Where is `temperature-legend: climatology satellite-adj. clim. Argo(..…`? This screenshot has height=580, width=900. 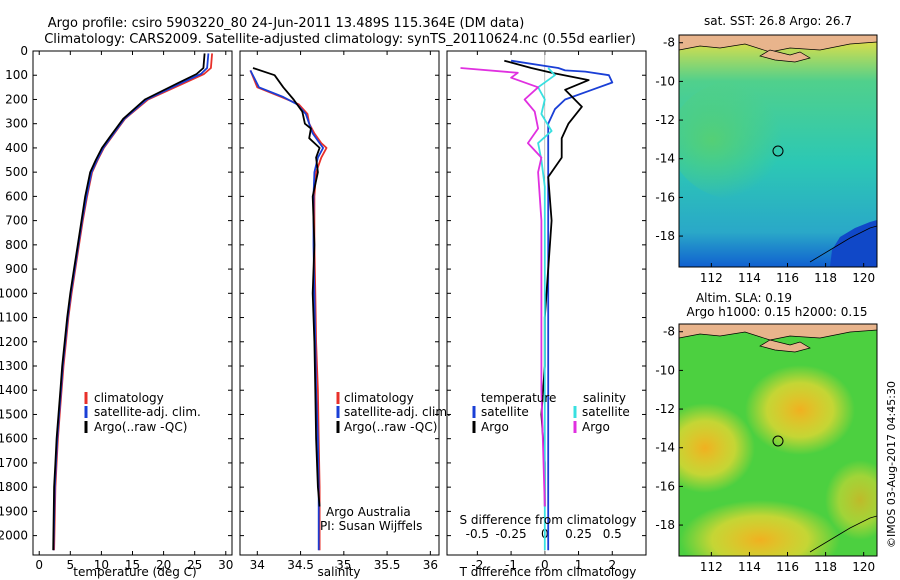 temperature-legend: climatology satellite-adj. clim. Argo(..… is located at coordinates (142, 412).